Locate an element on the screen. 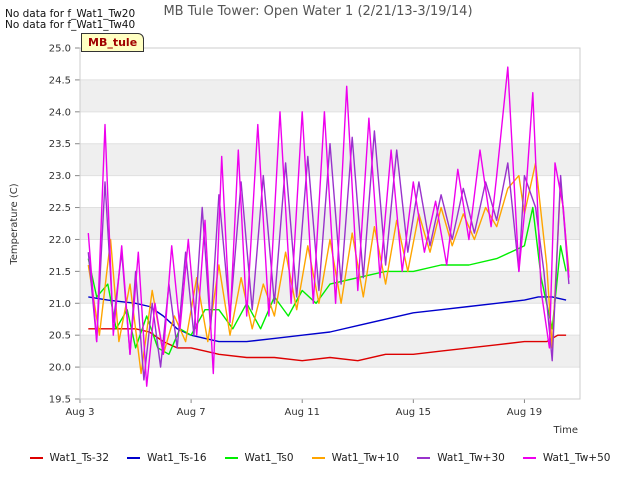 The width and height of the screenshot is (640, 480). legend-item: Wat1_Tw+50 is located at coordinates (566, 458).